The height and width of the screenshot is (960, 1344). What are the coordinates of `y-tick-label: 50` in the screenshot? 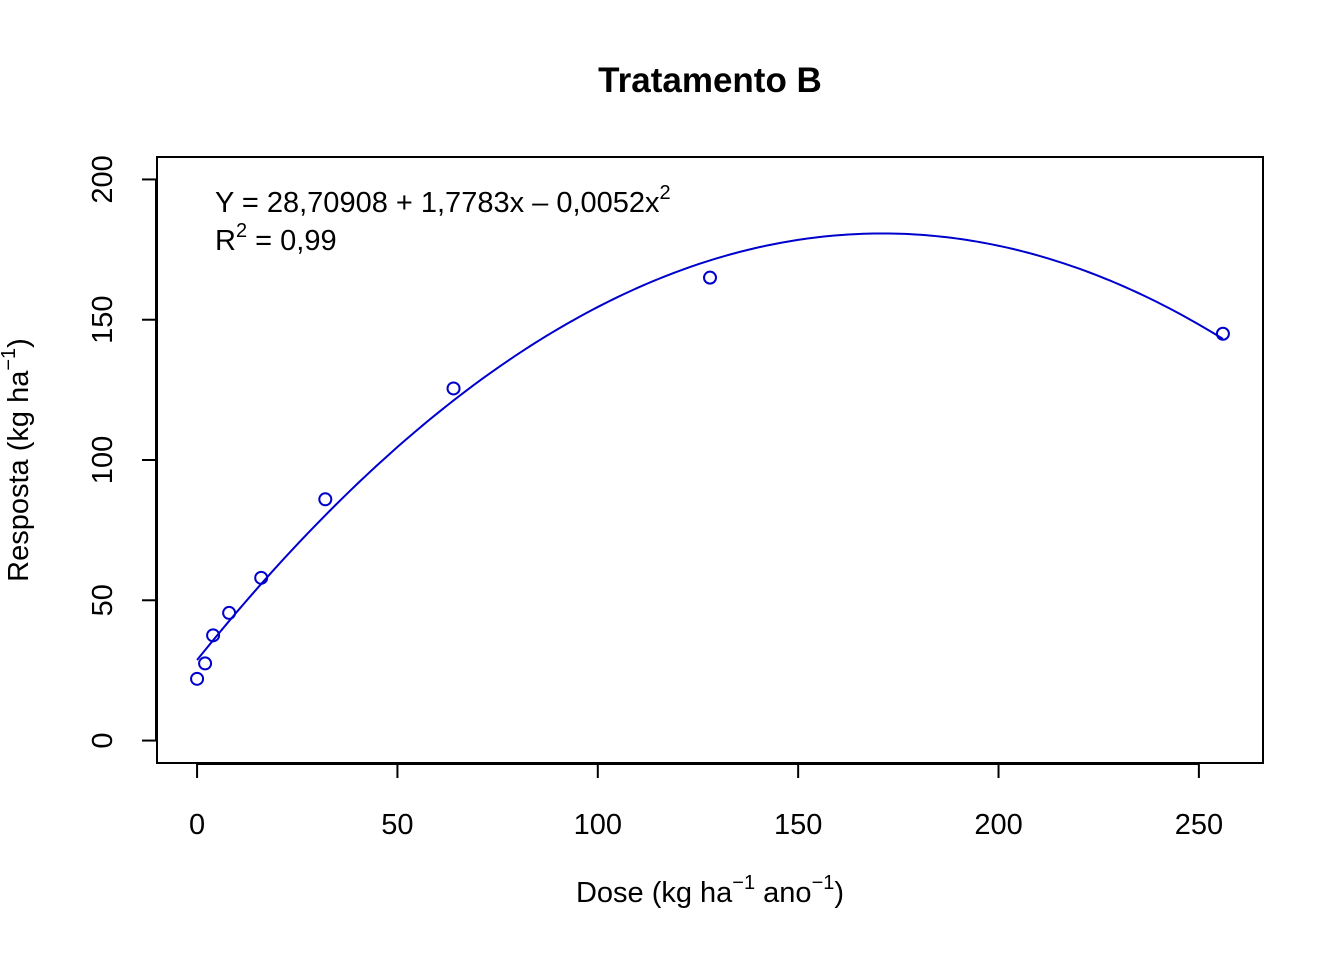 It's located at (103, 600).